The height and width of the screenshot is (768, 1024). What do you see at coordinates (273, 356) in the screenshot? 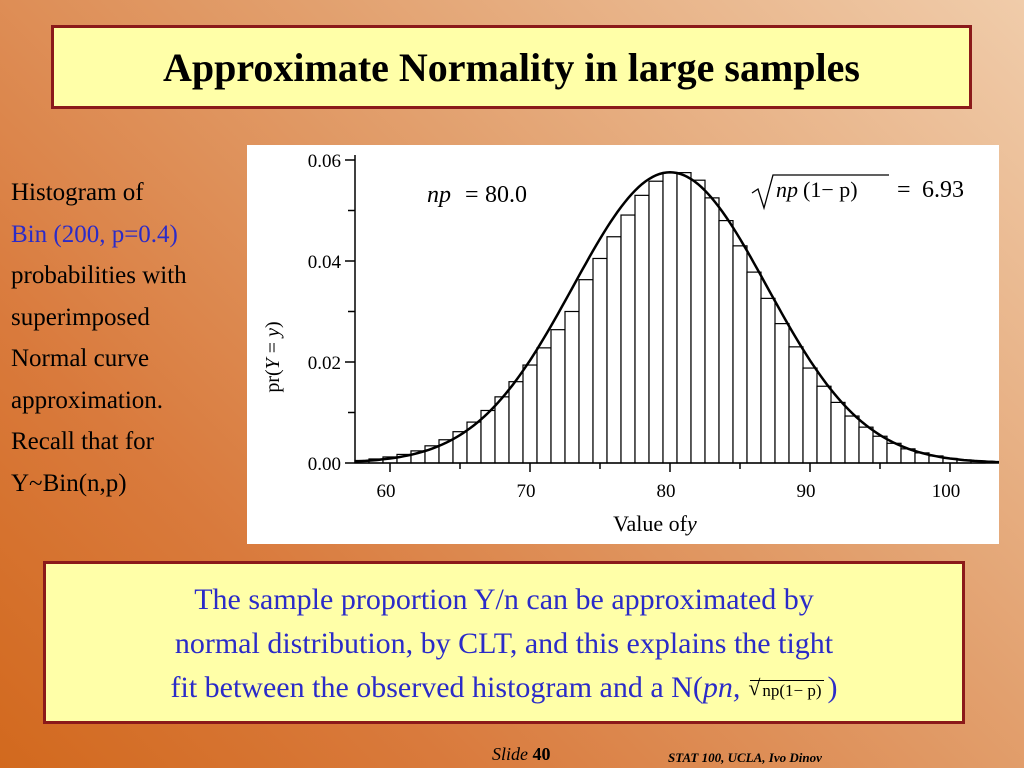
I see `y-axis-label: pr(Y = y)` at bounding box center [273, 356].